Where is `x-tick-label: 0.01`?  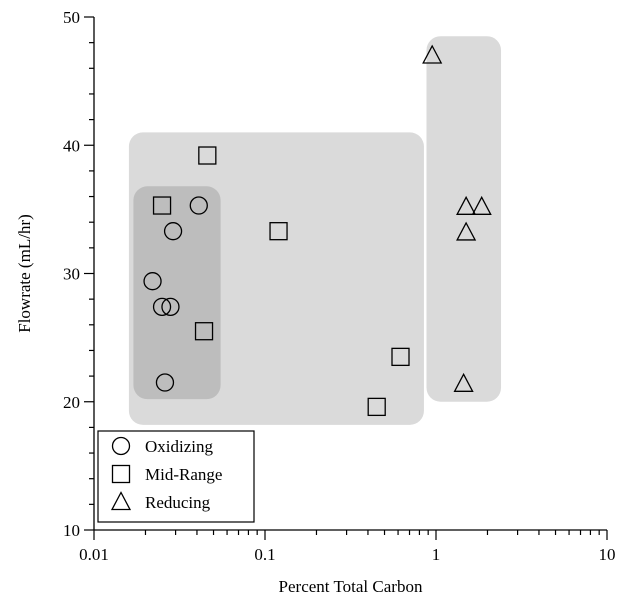
x-tick-label: 0.01 is located at coordinates (94, 554).